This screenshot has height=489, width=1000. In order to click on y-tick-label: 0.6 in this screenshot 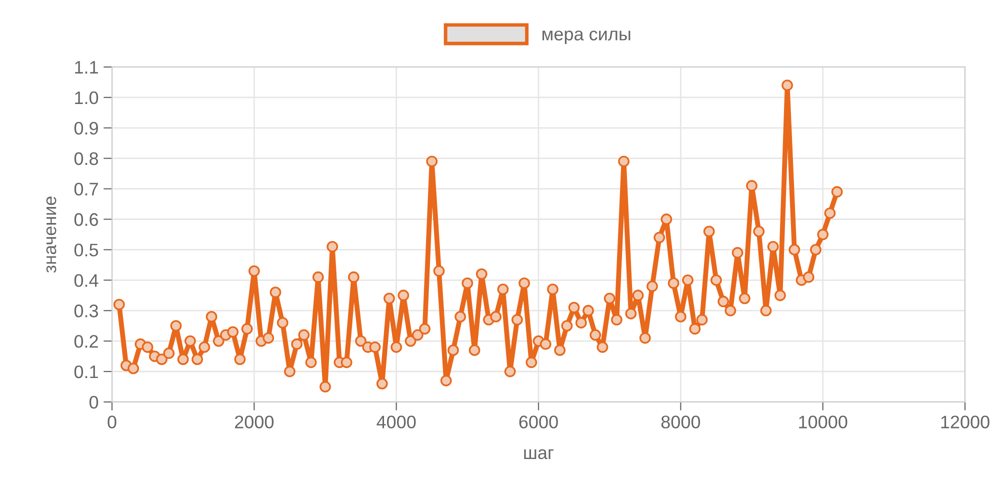, I will do `click(86, 219)`.